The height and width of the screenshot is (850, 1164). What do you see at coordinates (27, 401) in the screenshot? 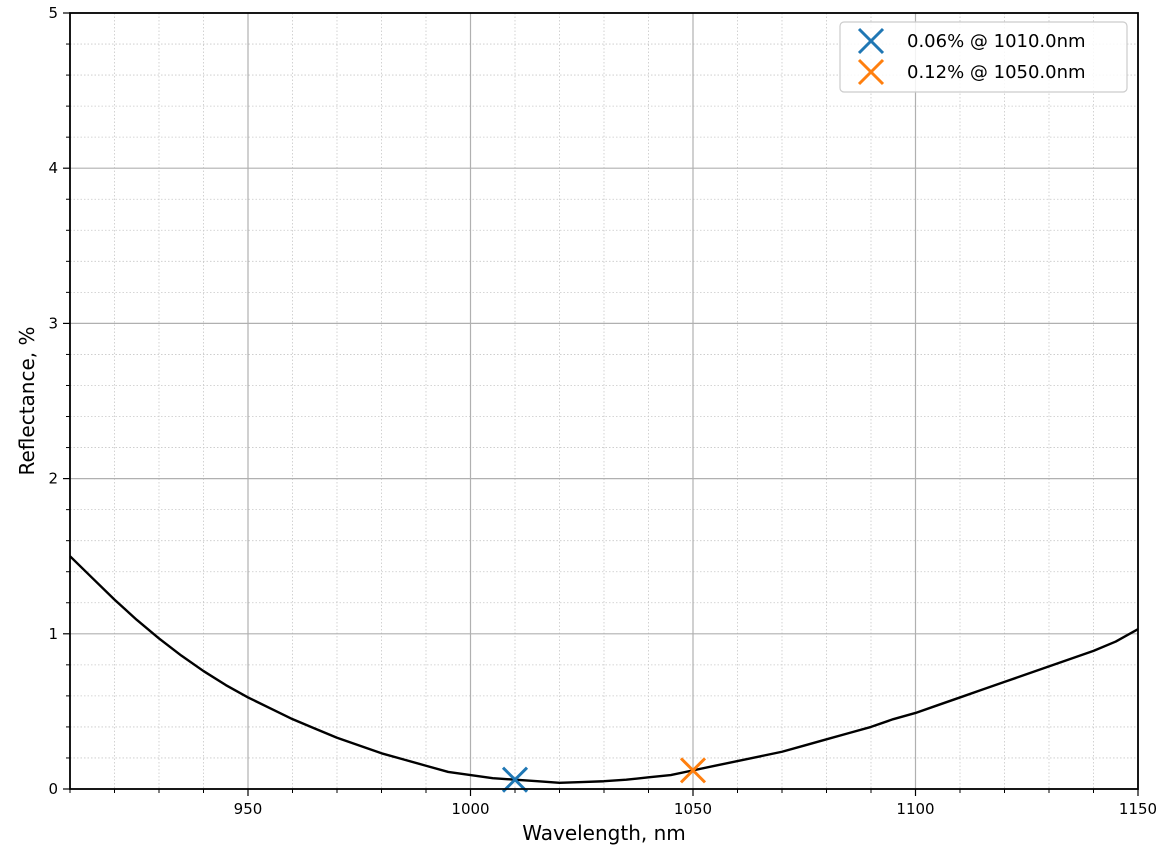
I see `y-axis-label: Reflectance, %` at bounding box center [27, 401].